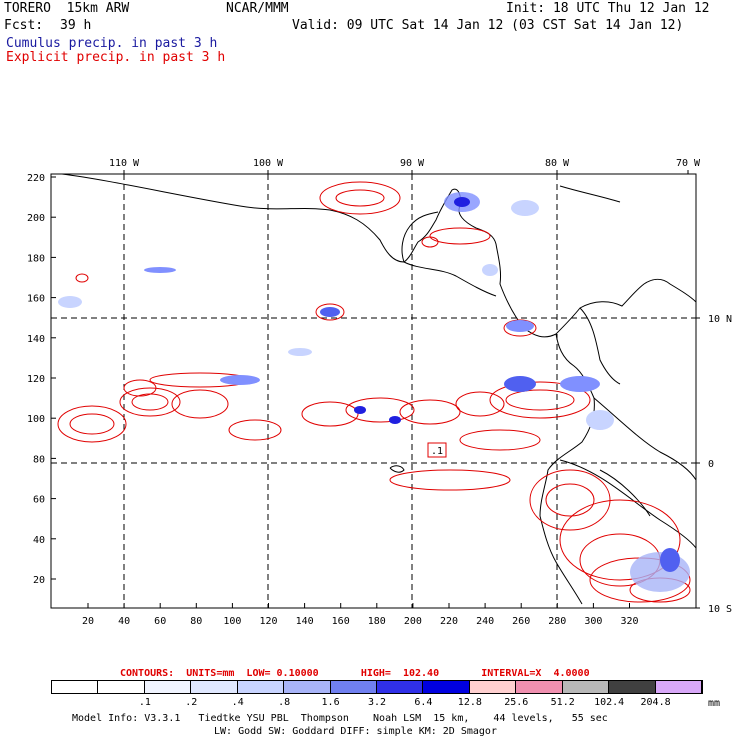 The width and height of the screenshot is (740, 740). Describe the element at coordinates (629, 621) in the screenshot. I see `bottom-x-tick-label: 320` at that location.